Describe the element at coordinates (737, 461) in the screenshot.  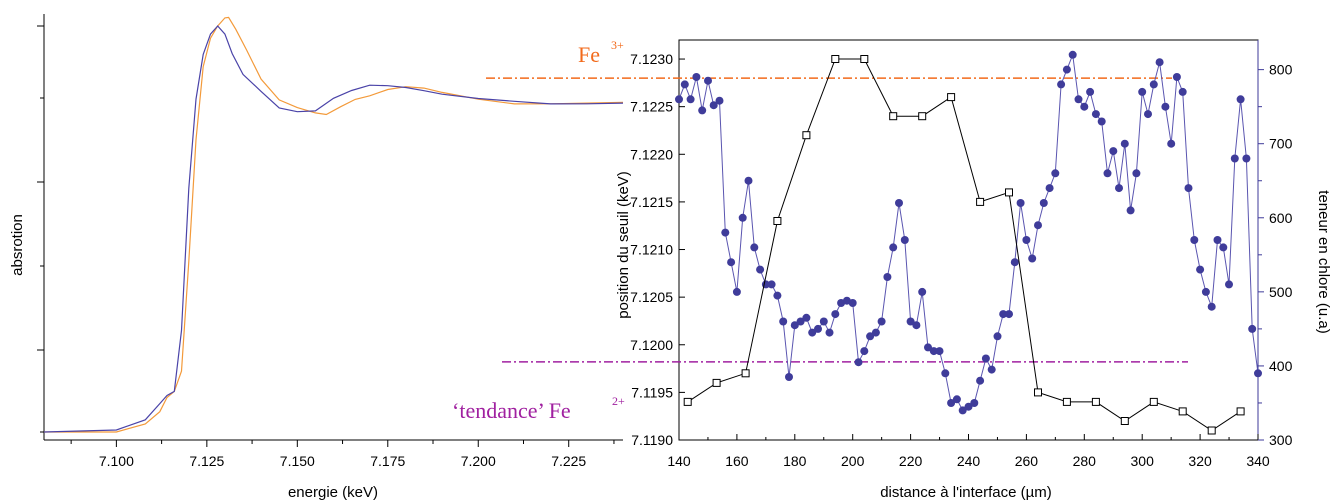
I see `right-x-tick-label: 160` at that location.